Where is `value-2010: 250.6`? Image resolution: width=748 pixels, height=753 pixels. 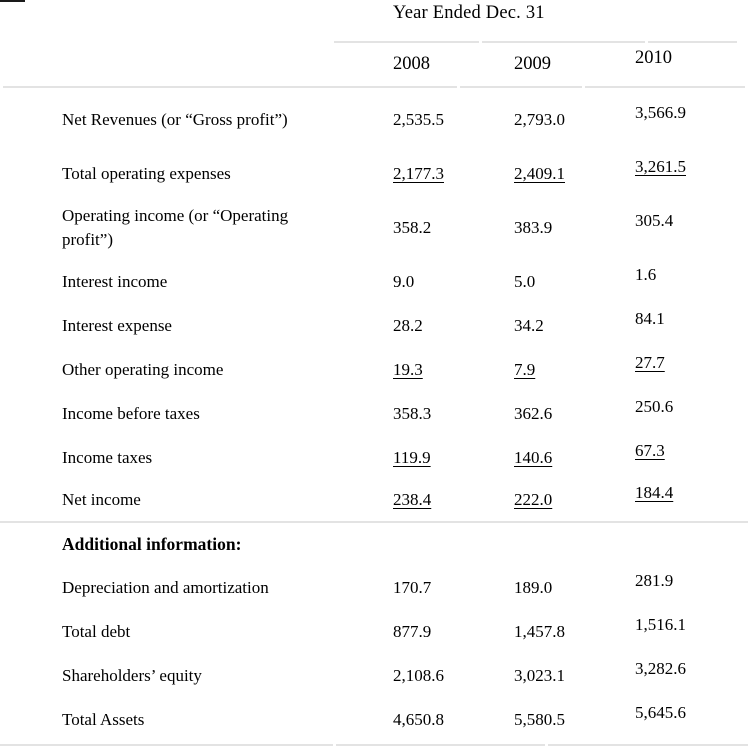 value-2010: 250.6 is located at coordinates (654, 406).